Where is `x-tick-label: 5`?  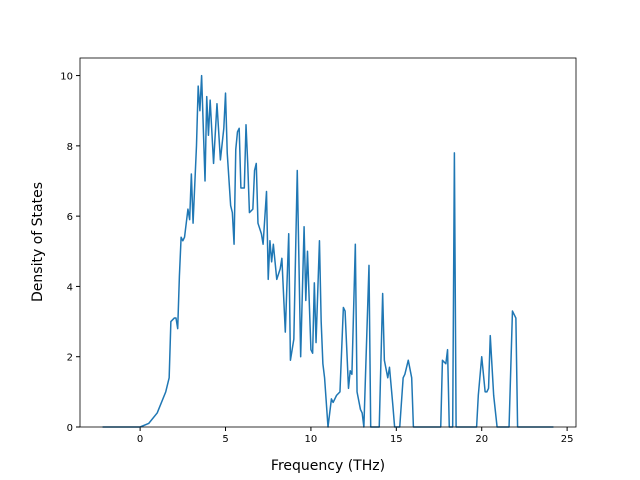
x-tick-label: 5 is located at coordinates (225, 439).